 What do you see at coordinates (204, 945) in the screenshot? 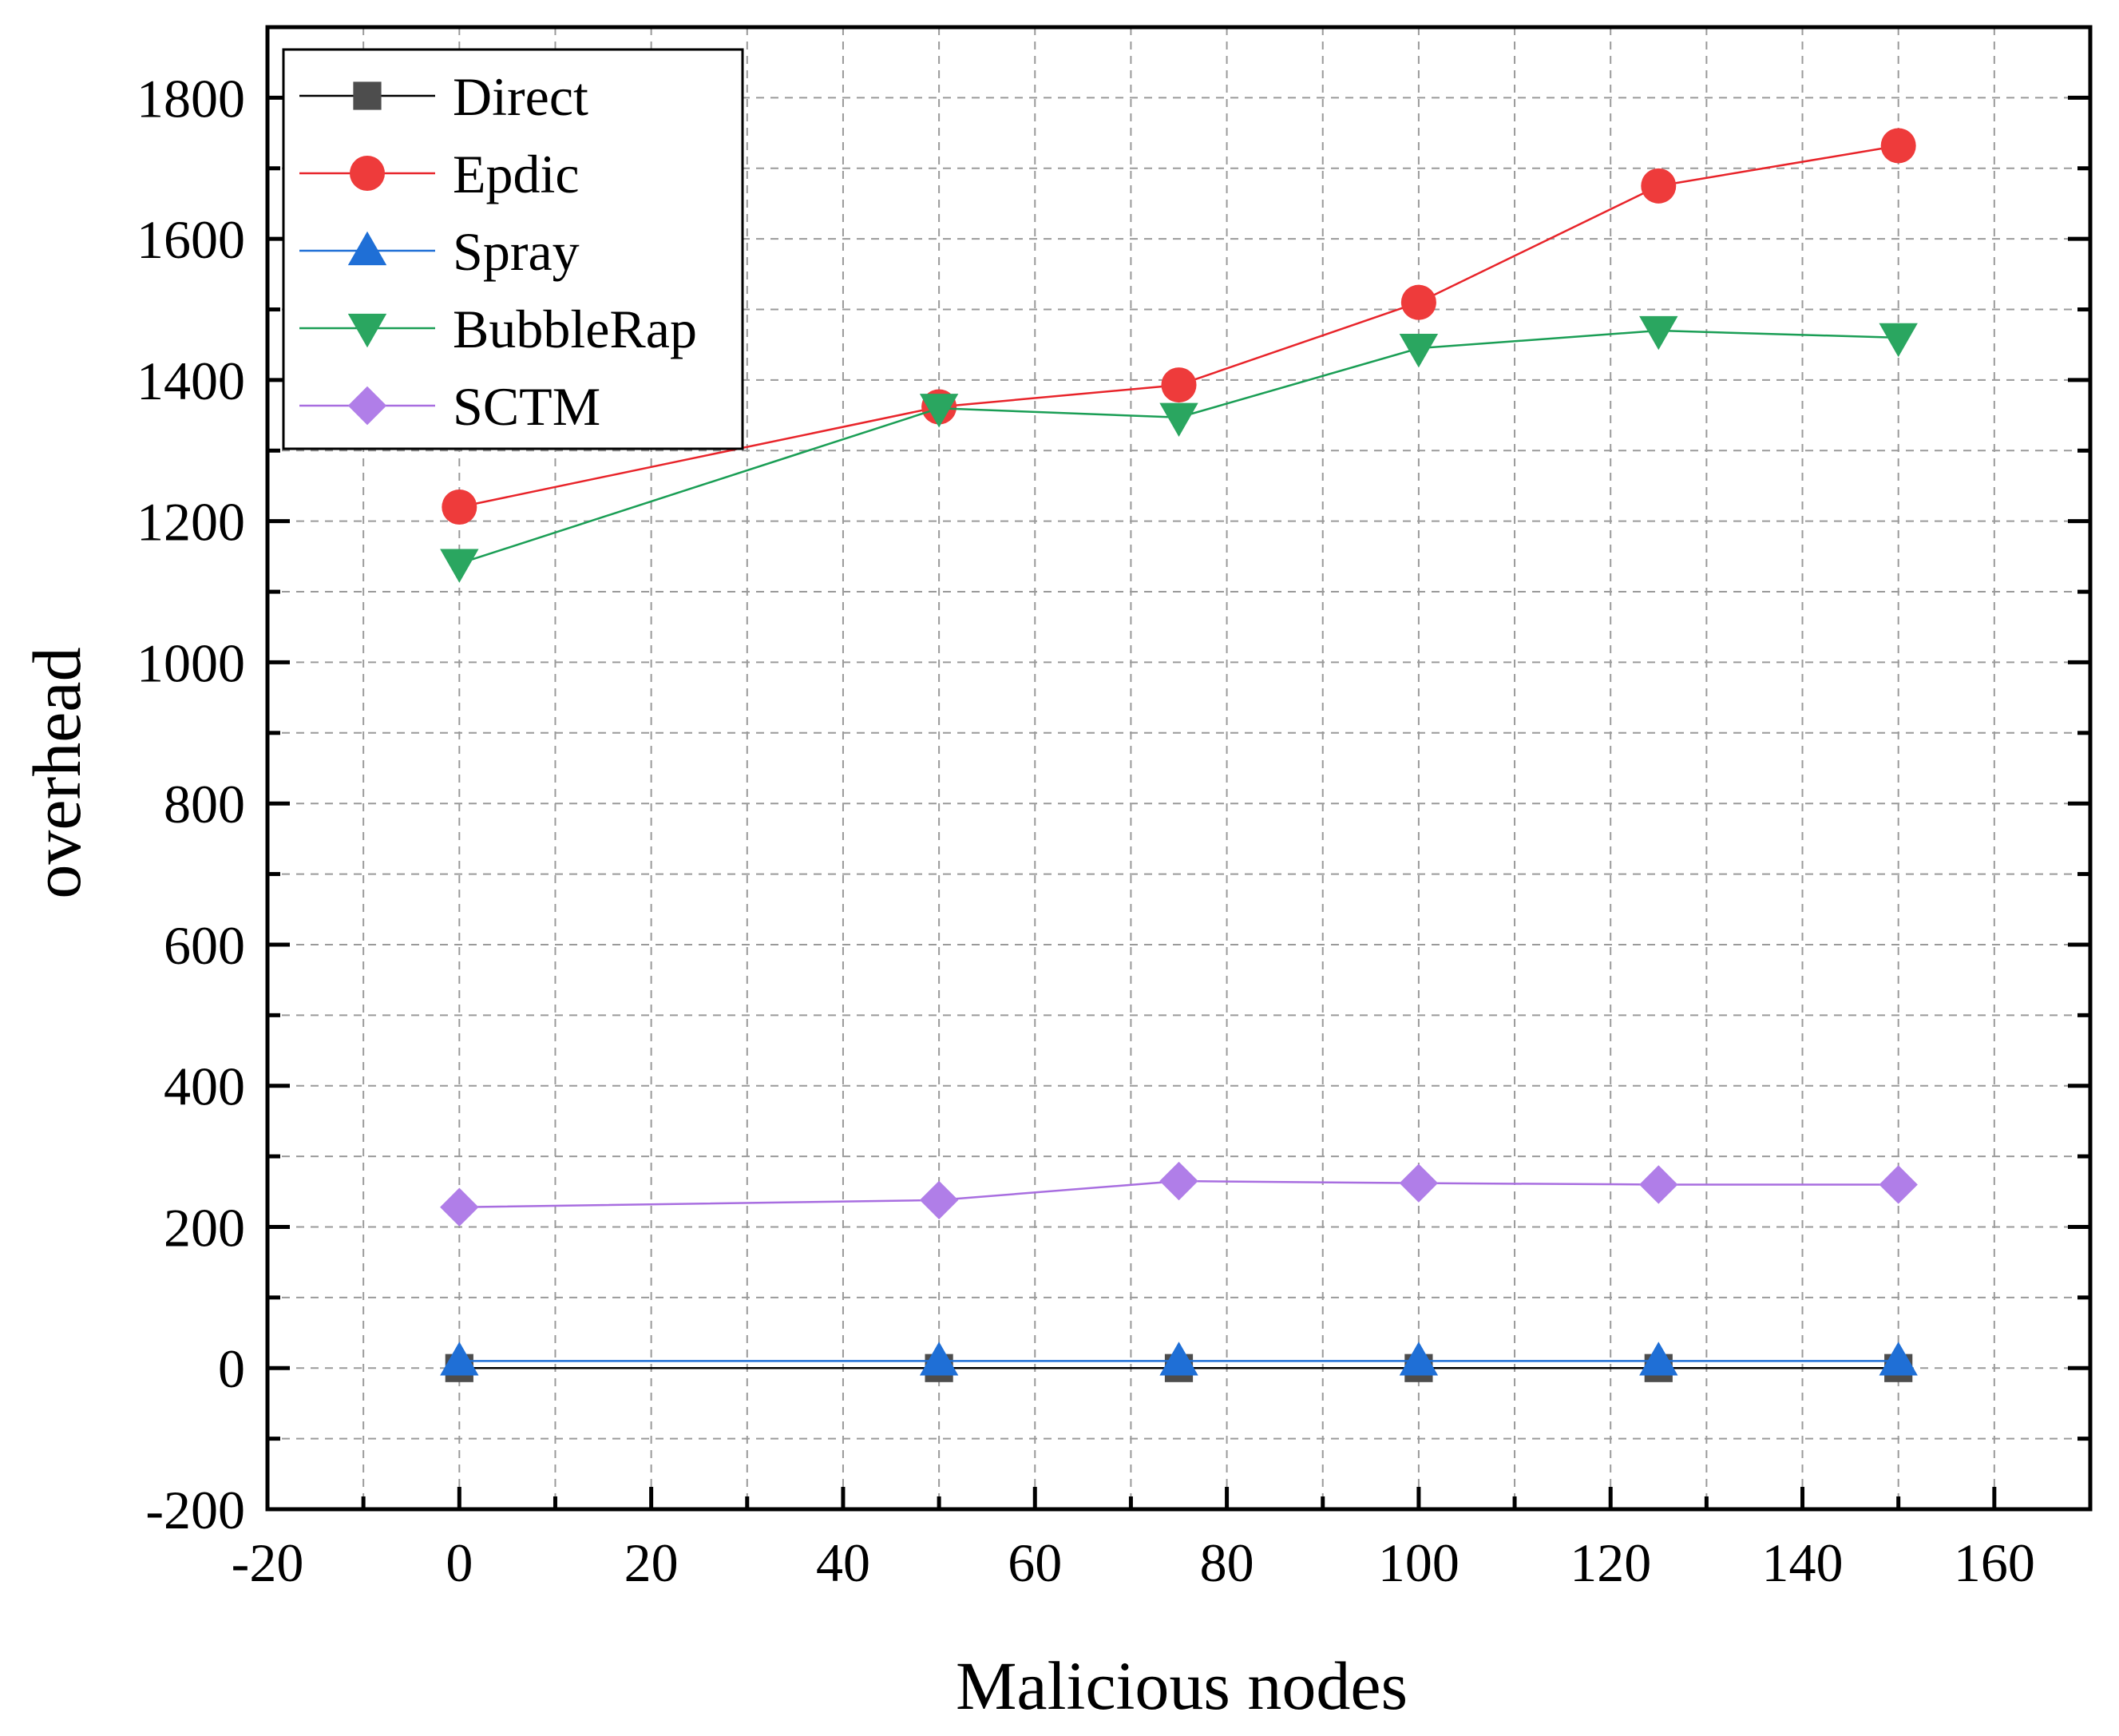
I see `y-tick-label: 600` at bounding box center [204, 945].